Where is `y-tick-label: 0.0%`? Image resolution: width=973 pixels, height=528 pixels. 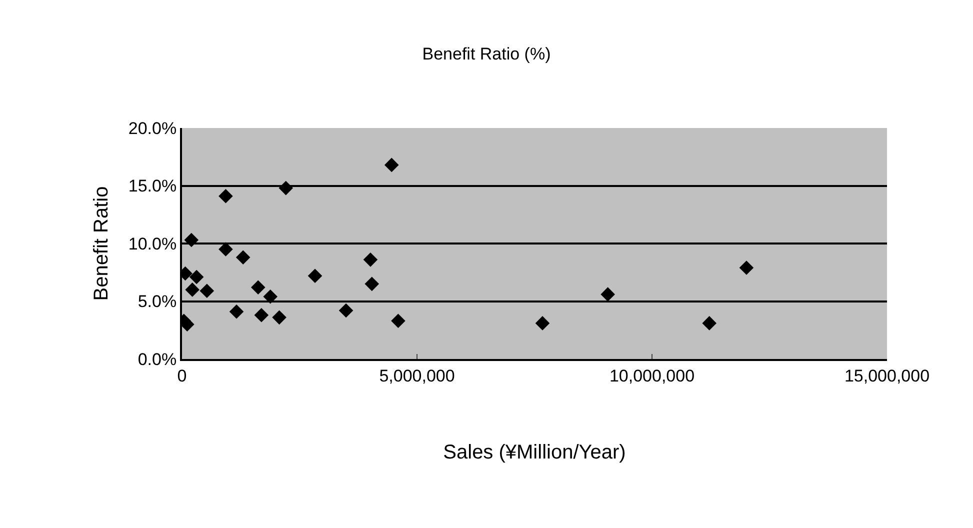
y-tick-label: 0.0% is located at coordinates (157, 359).